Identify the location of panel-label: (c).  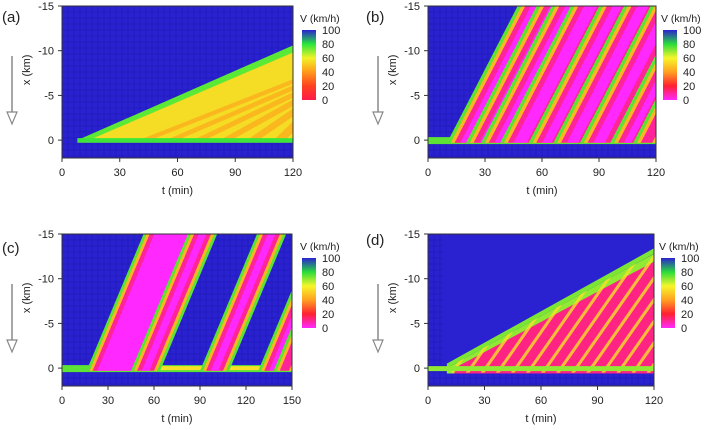
(11, 248).